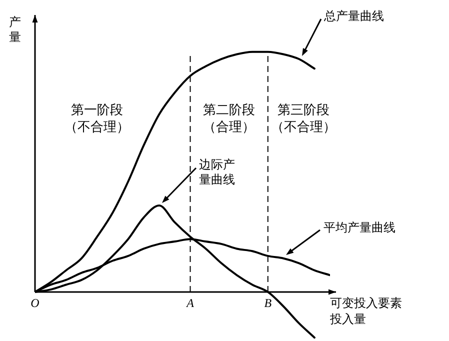 The height and width of the screenshot is (341, 449). Describe the element at coordinates (268, 303) in the screenshot. I see `x-tick-label: B` at that location.